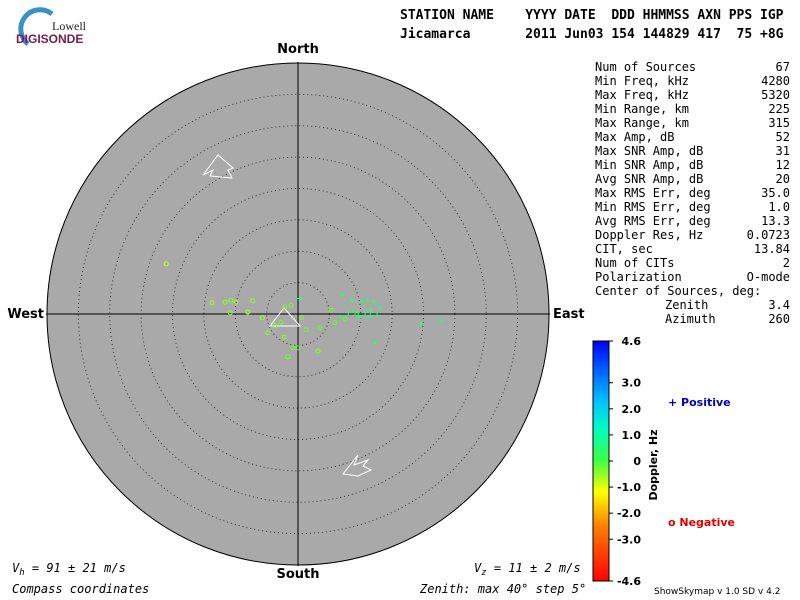 The width and height of the screenshot is (800, 600). I want to click on vz-label: Vz = 11 ± 2 m/s, so click(527, 569).